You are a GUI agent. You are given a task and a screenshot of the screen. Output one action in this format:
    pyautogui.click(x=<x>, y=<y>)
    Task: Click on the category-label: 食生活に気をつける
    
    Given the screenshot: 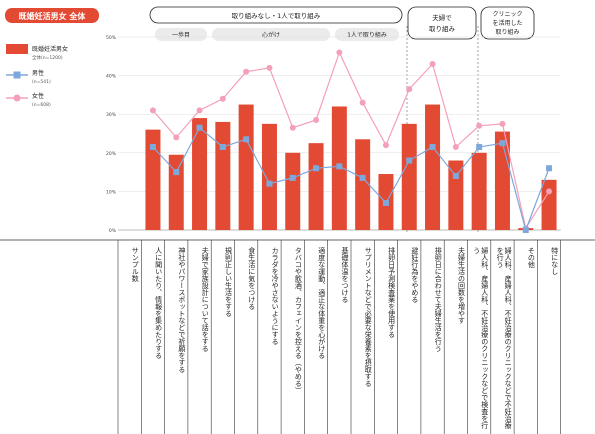 What is the action you would take?
    pyautogui.click(x=251, y=278)
    